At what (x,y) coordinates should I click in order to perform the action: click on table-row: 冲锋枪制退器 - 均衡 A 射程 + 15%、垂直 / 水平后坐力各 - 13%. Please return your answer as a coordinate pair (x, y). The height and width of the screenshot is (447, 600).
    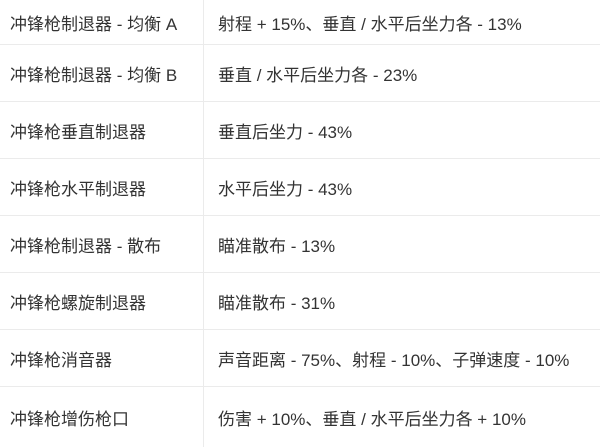
    Looking at the image, I should click on (300, 22).